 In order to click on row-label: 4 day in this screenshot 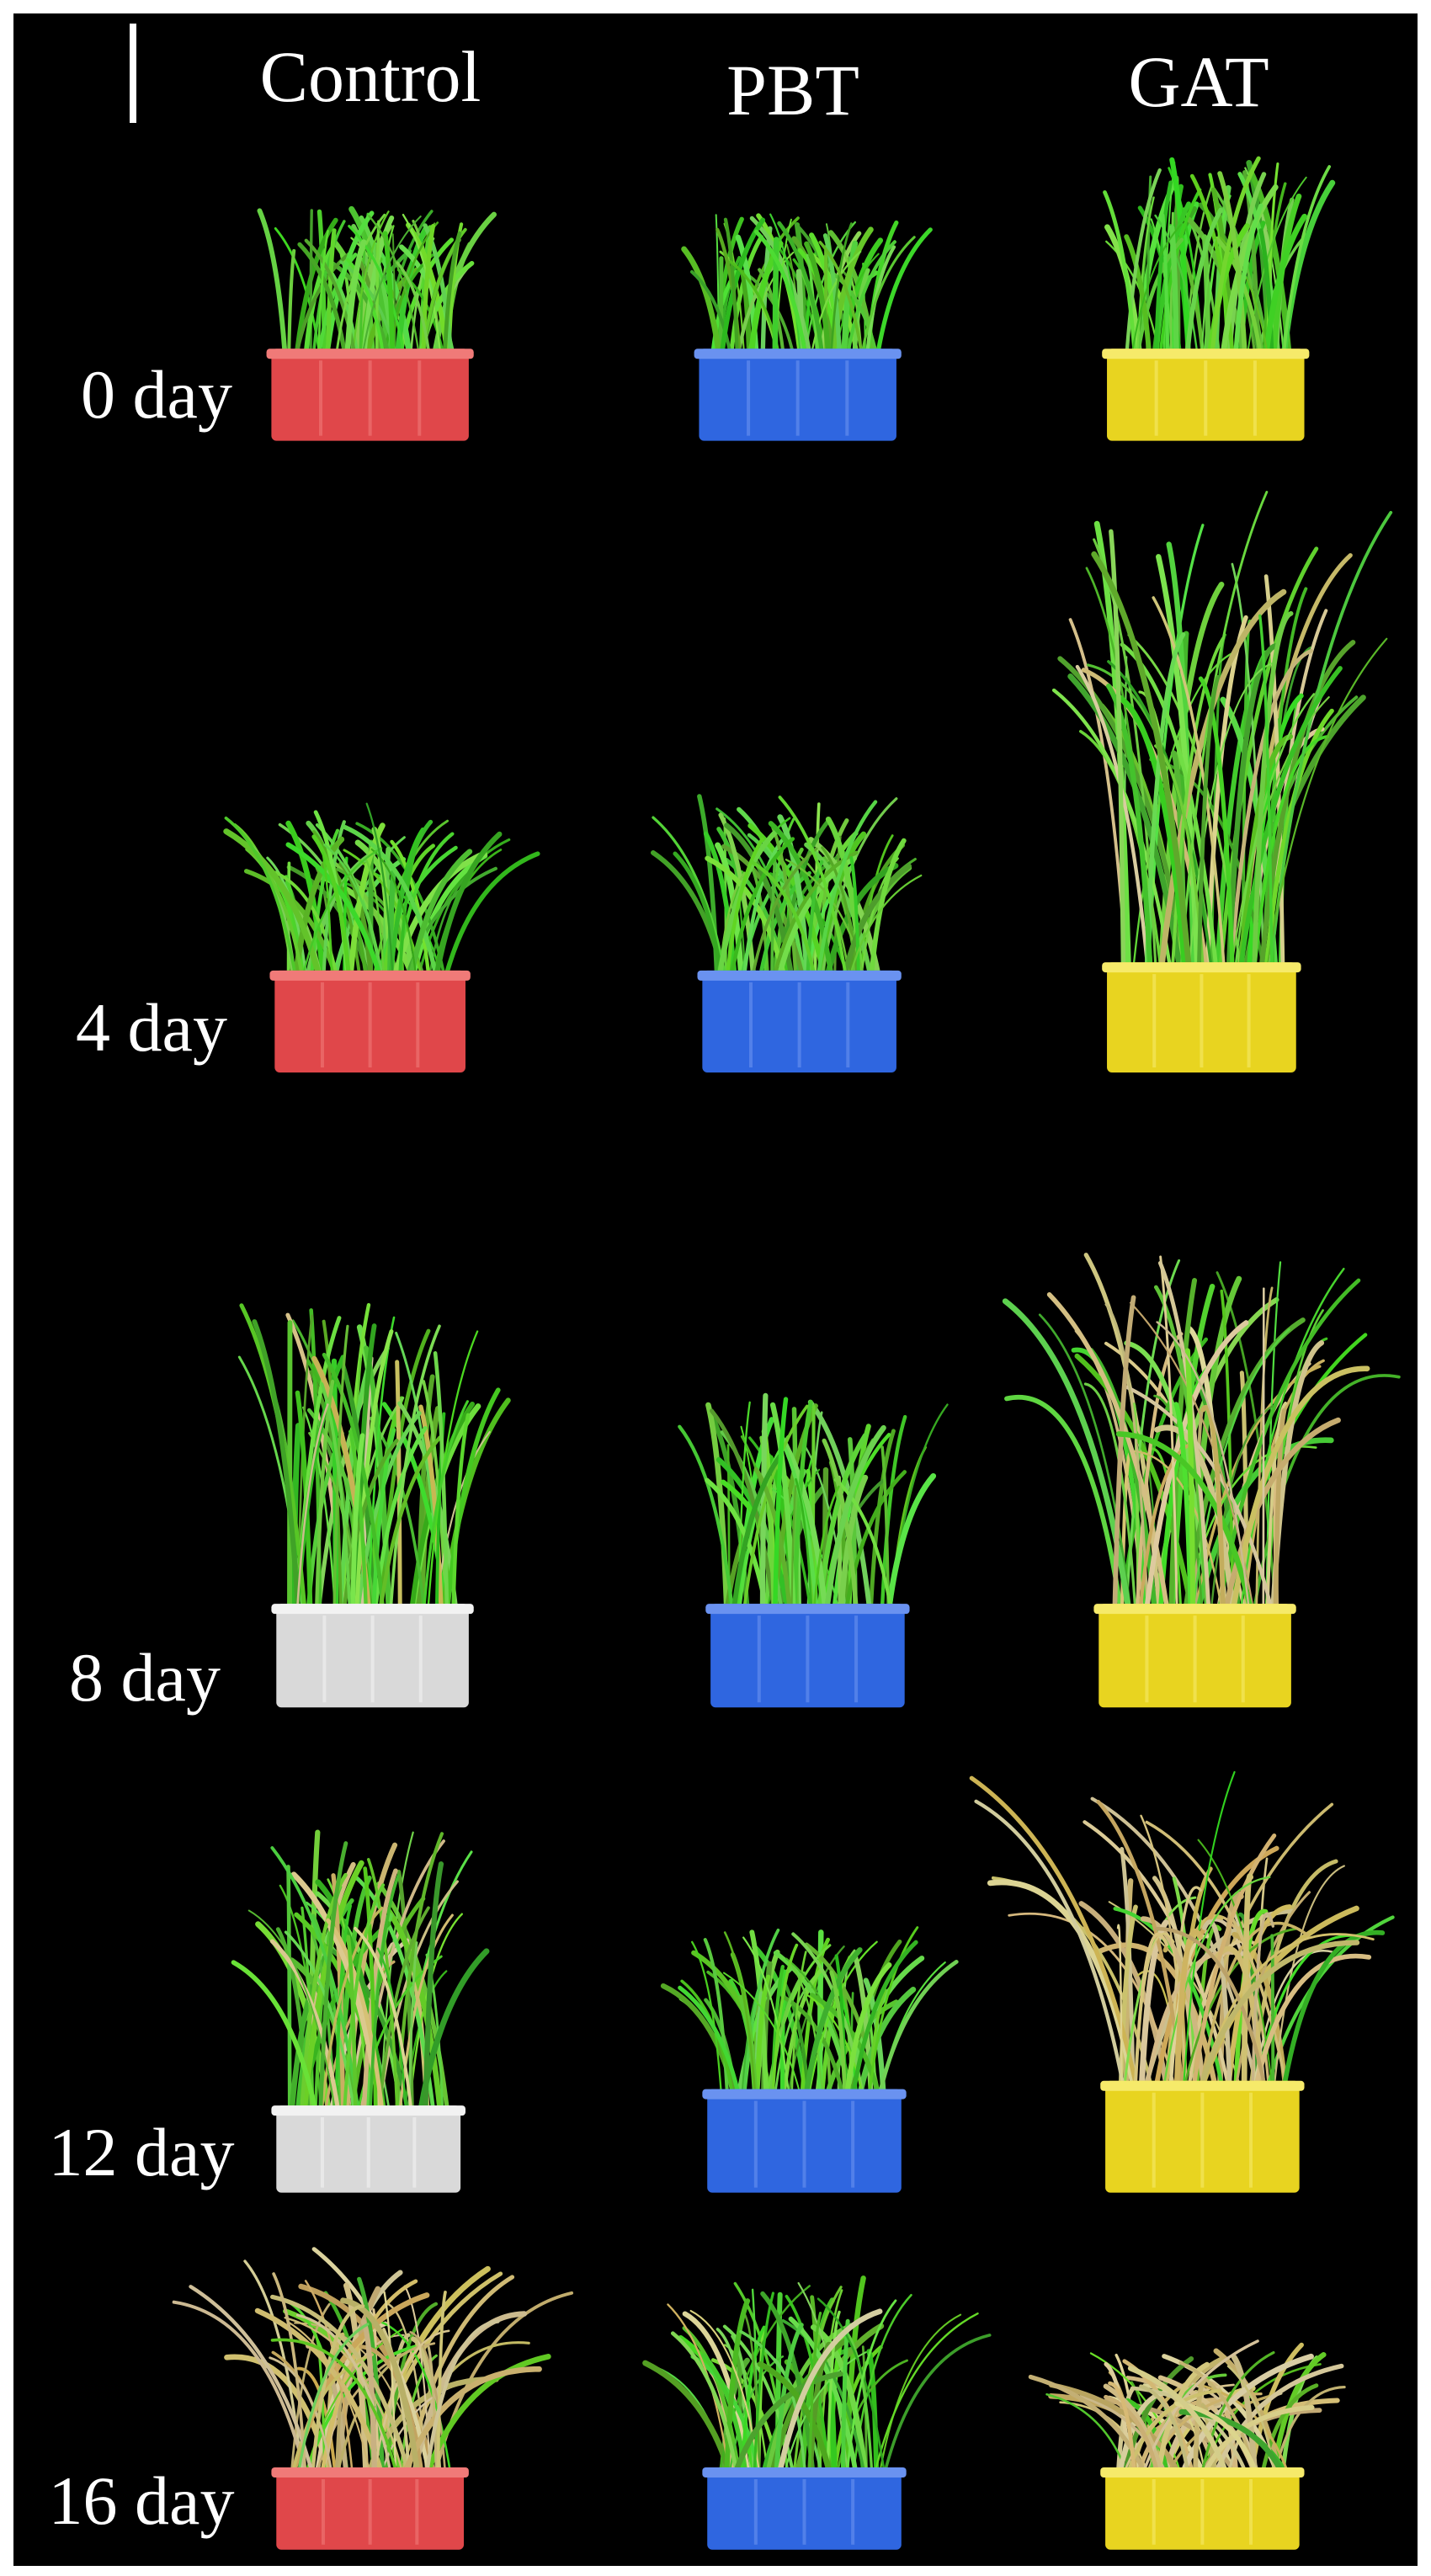, I will do `click(151, 1028)`.